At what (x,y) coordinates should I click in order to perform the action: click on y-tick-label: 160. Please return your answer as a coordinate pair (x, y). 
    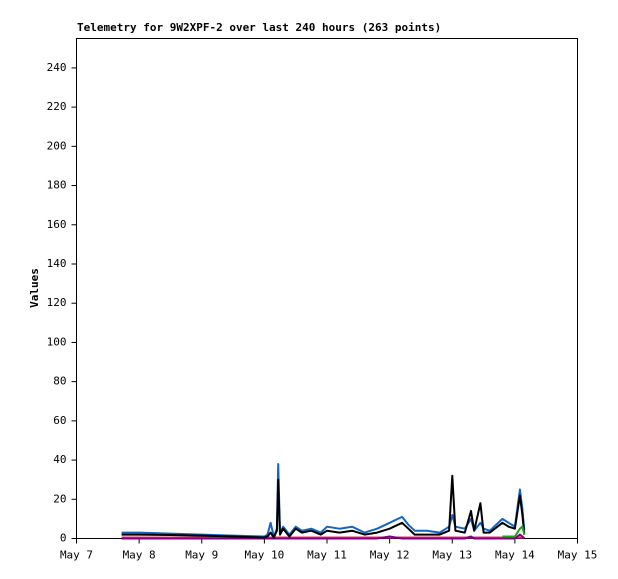
    Looking at the image, I should click on (57, 224).